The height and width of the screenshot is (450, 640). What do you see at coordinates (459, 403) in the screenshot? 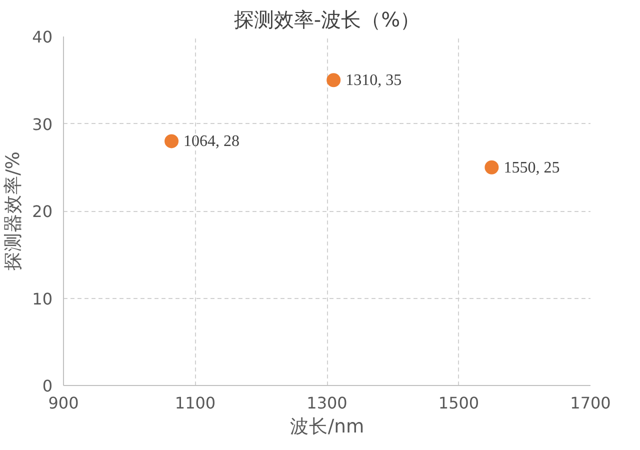
I see `x-tick-label: 1500` at bounding box center [459, 403].